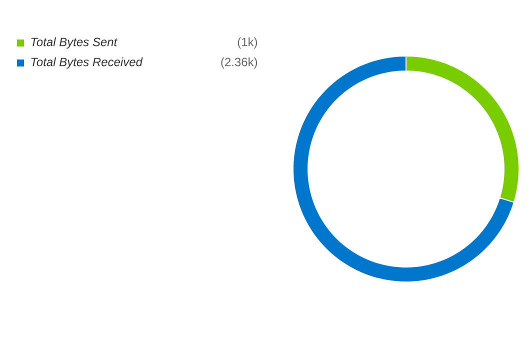 This screenshot has width=531, height=346. What do you see at coordinates (74, 43) in the screenshot?
I see `legend-label: Total Bytes Sent` at bounding box center [74, 43].